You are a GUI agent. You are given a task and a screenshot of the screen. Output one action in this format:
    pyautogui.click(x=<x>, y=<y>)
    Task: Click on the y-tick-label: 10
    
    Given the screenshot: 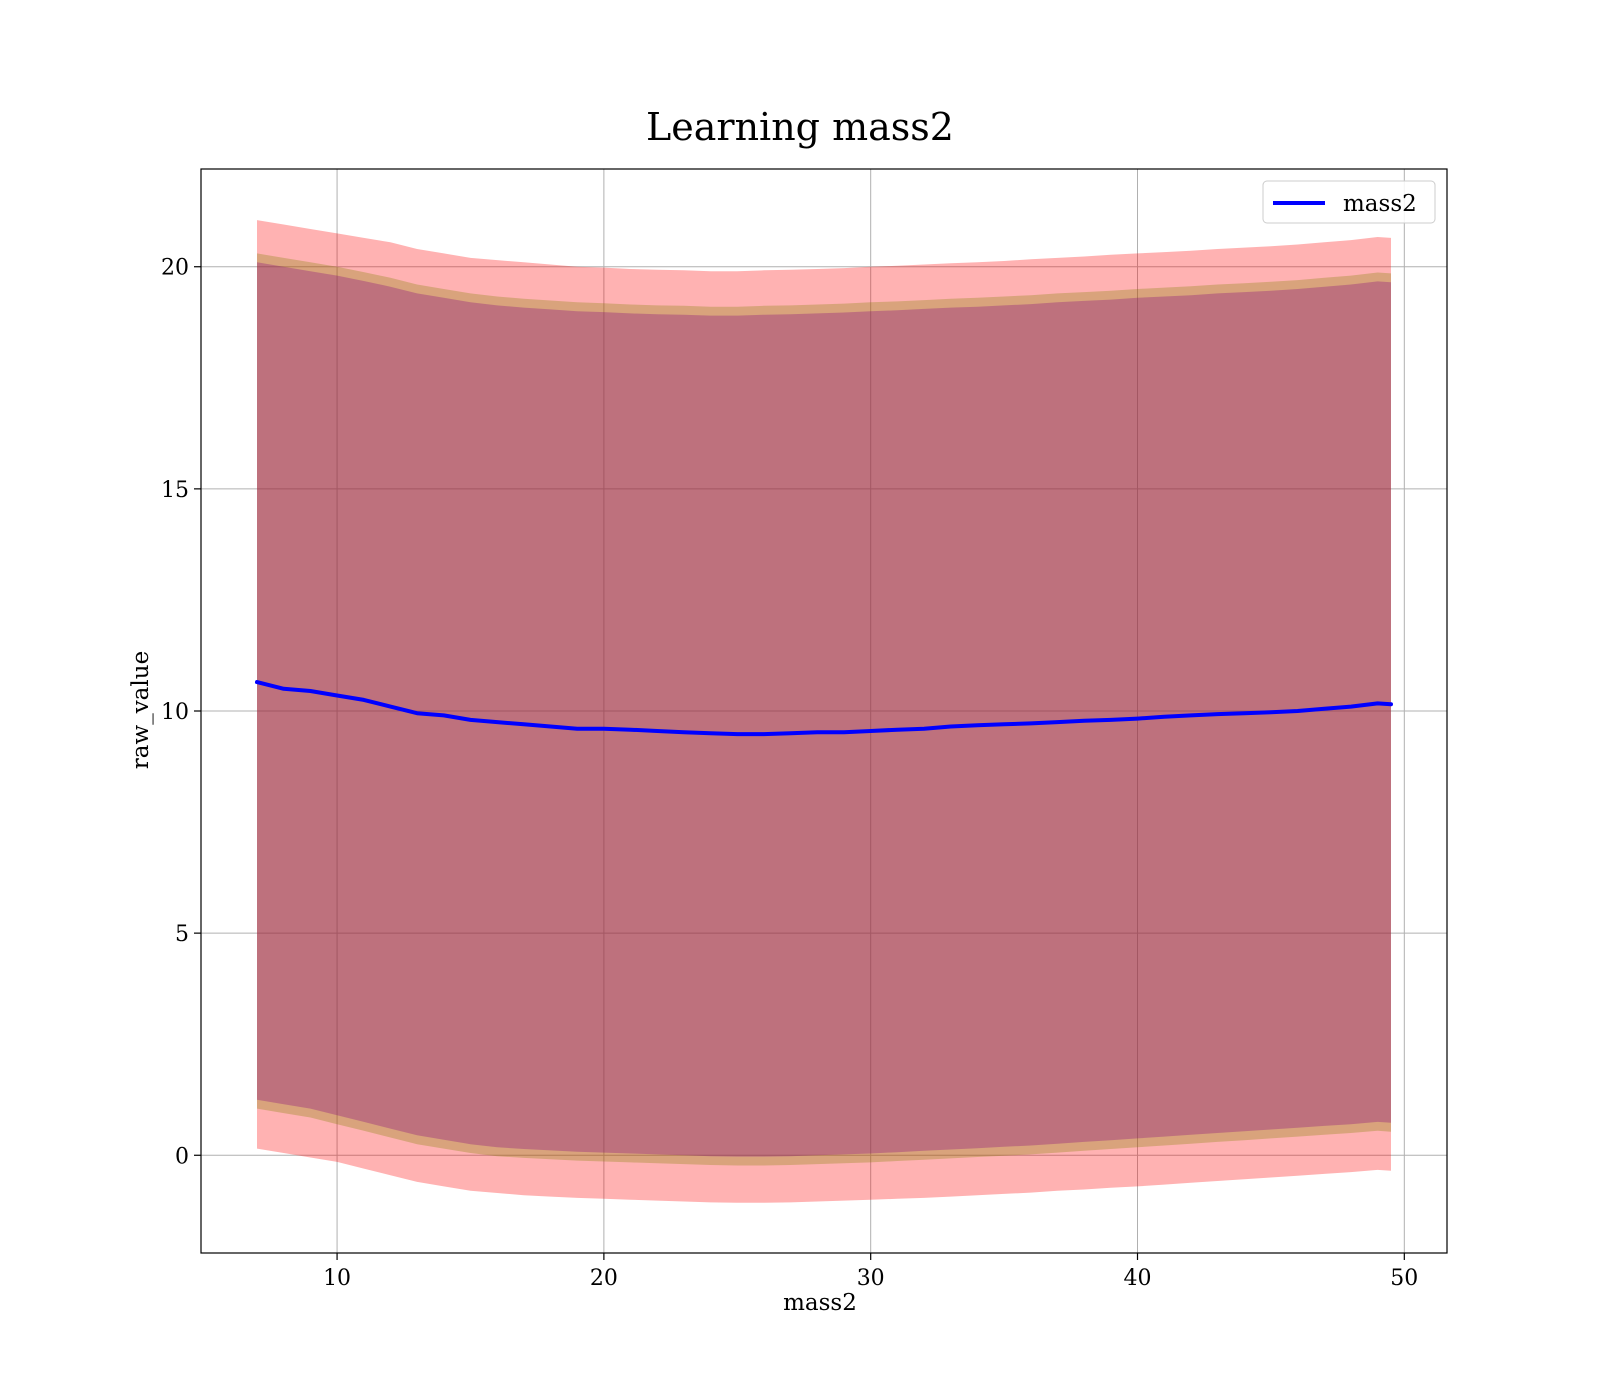 What is the action you would take?
    pyautogui.click(x=175, y=712)
    